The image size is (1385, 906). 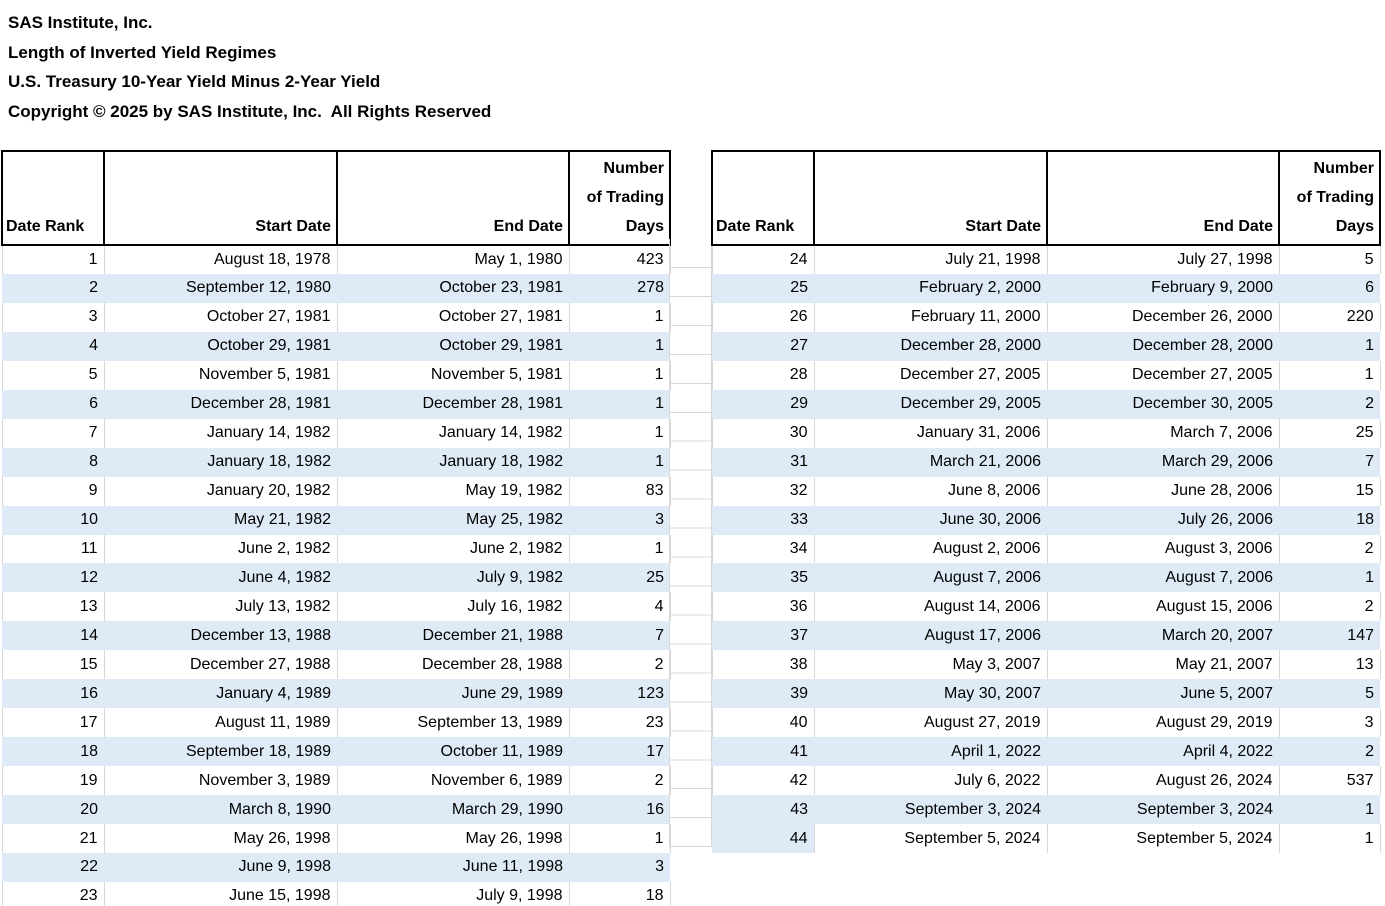 I want to click on cell-start: December 29, 2005, so click(x=930, y=404).